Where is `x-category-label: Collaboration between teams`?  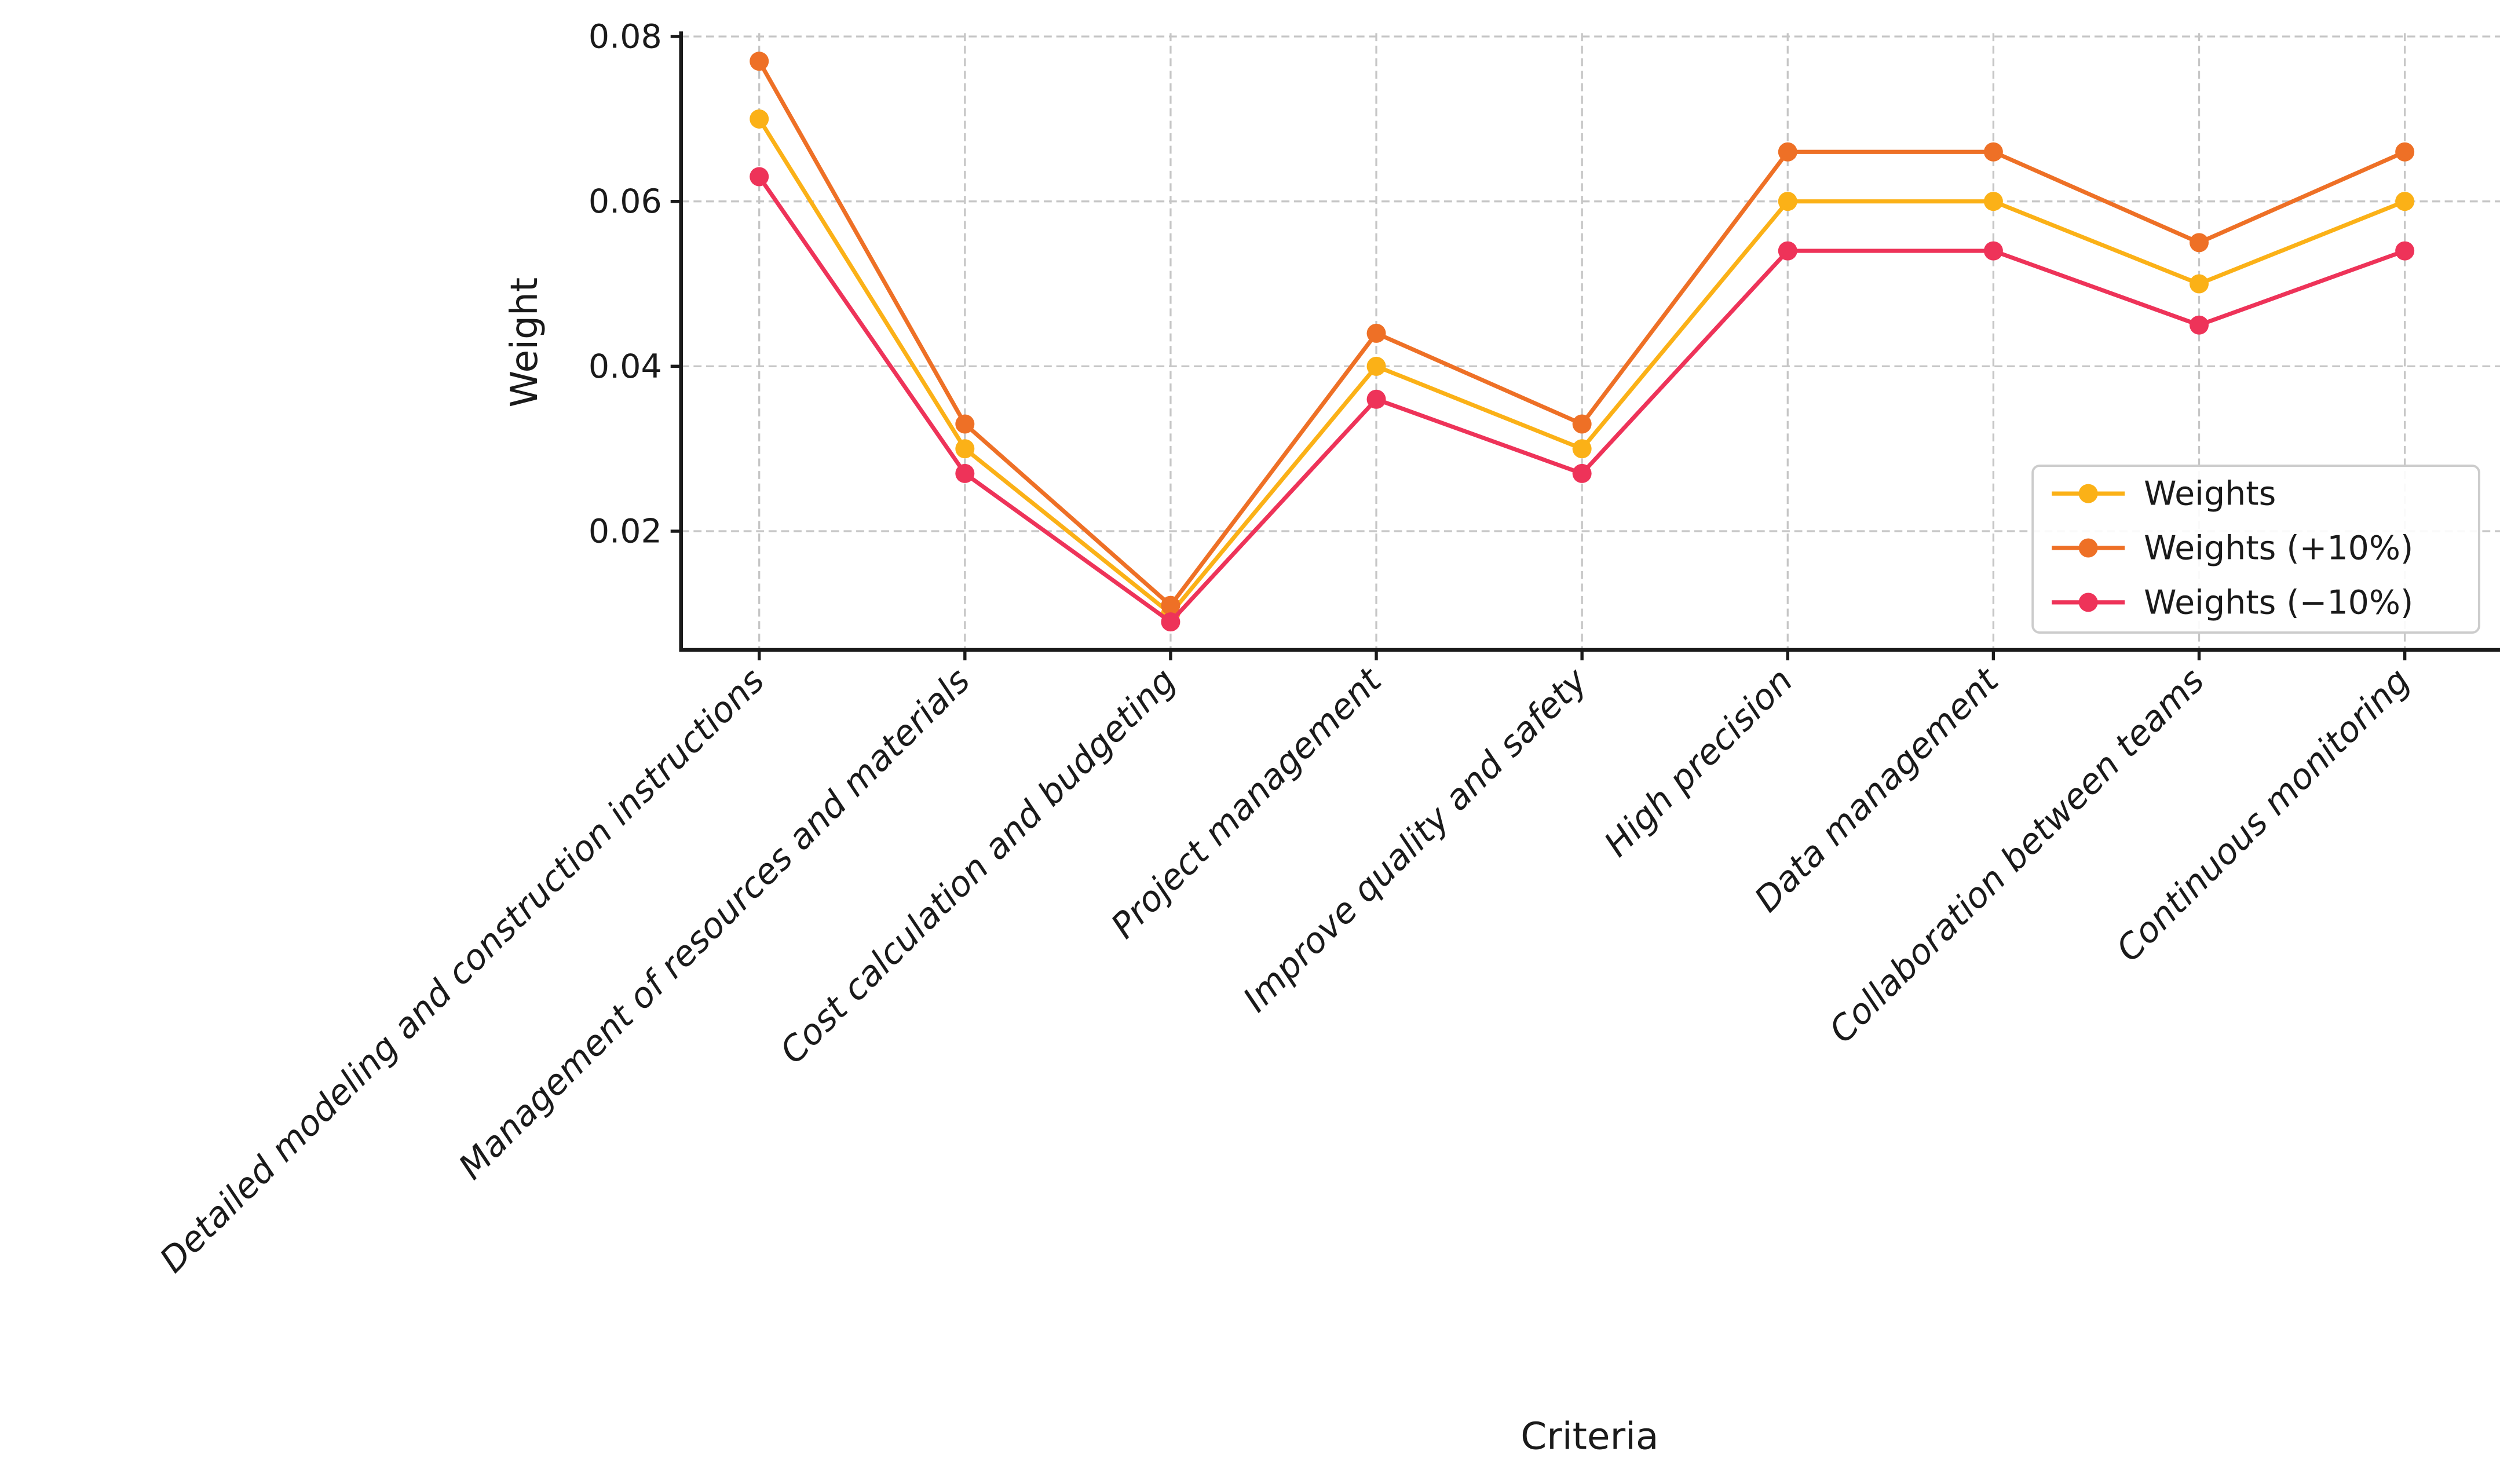 x-category-label: Collaboration between teams is located at coordinates (2017, 855).